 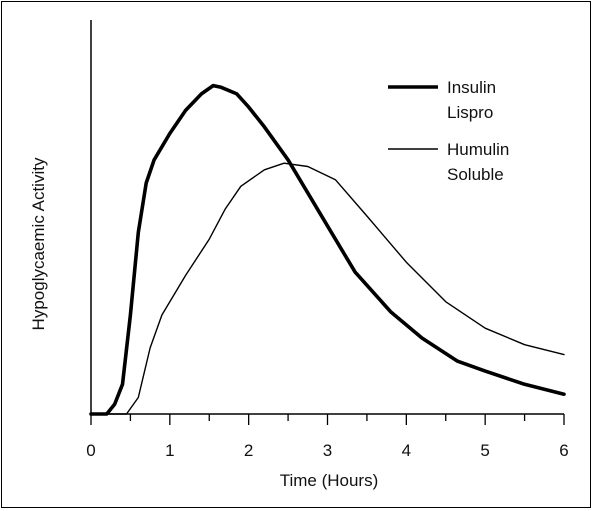 What do you see at coordinates (38, 243) in the screenshot?
I see `y-axis-title: Hypoglycaemic Activity` at bounding box center [38, 243].